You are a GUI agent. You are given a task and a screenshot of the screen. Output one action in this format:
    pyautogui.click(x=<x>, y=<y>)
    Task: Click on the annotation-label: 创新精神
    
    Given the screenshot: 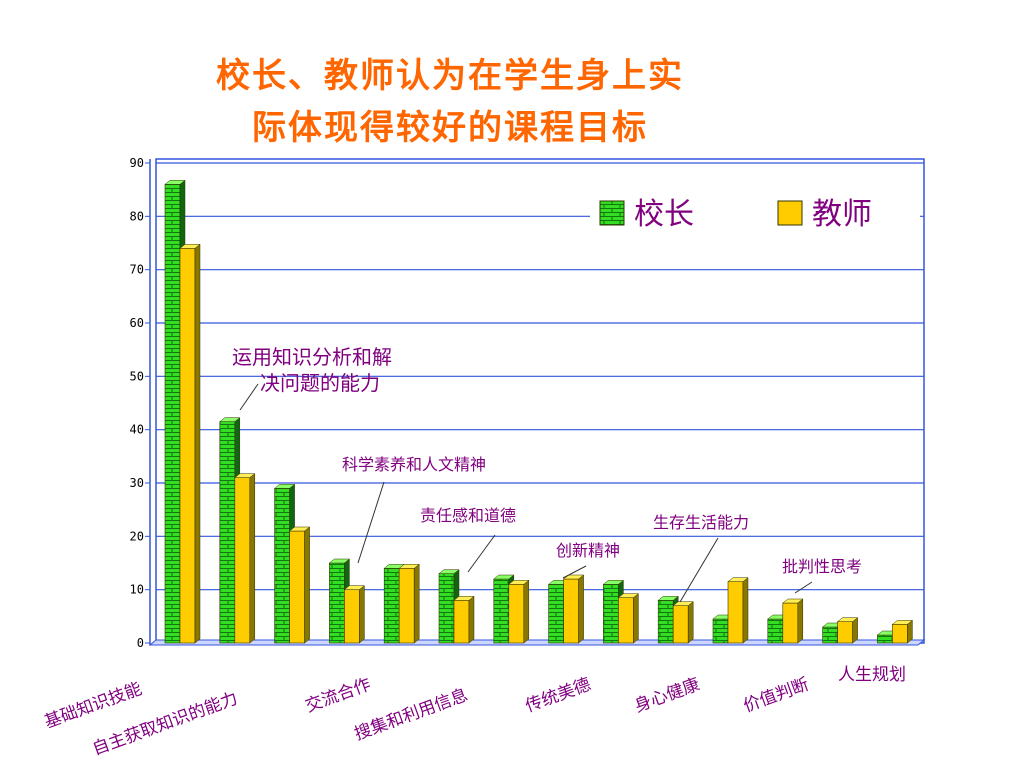 What is the action you would take?
    pyautogui.click(x=588, y=550)
    